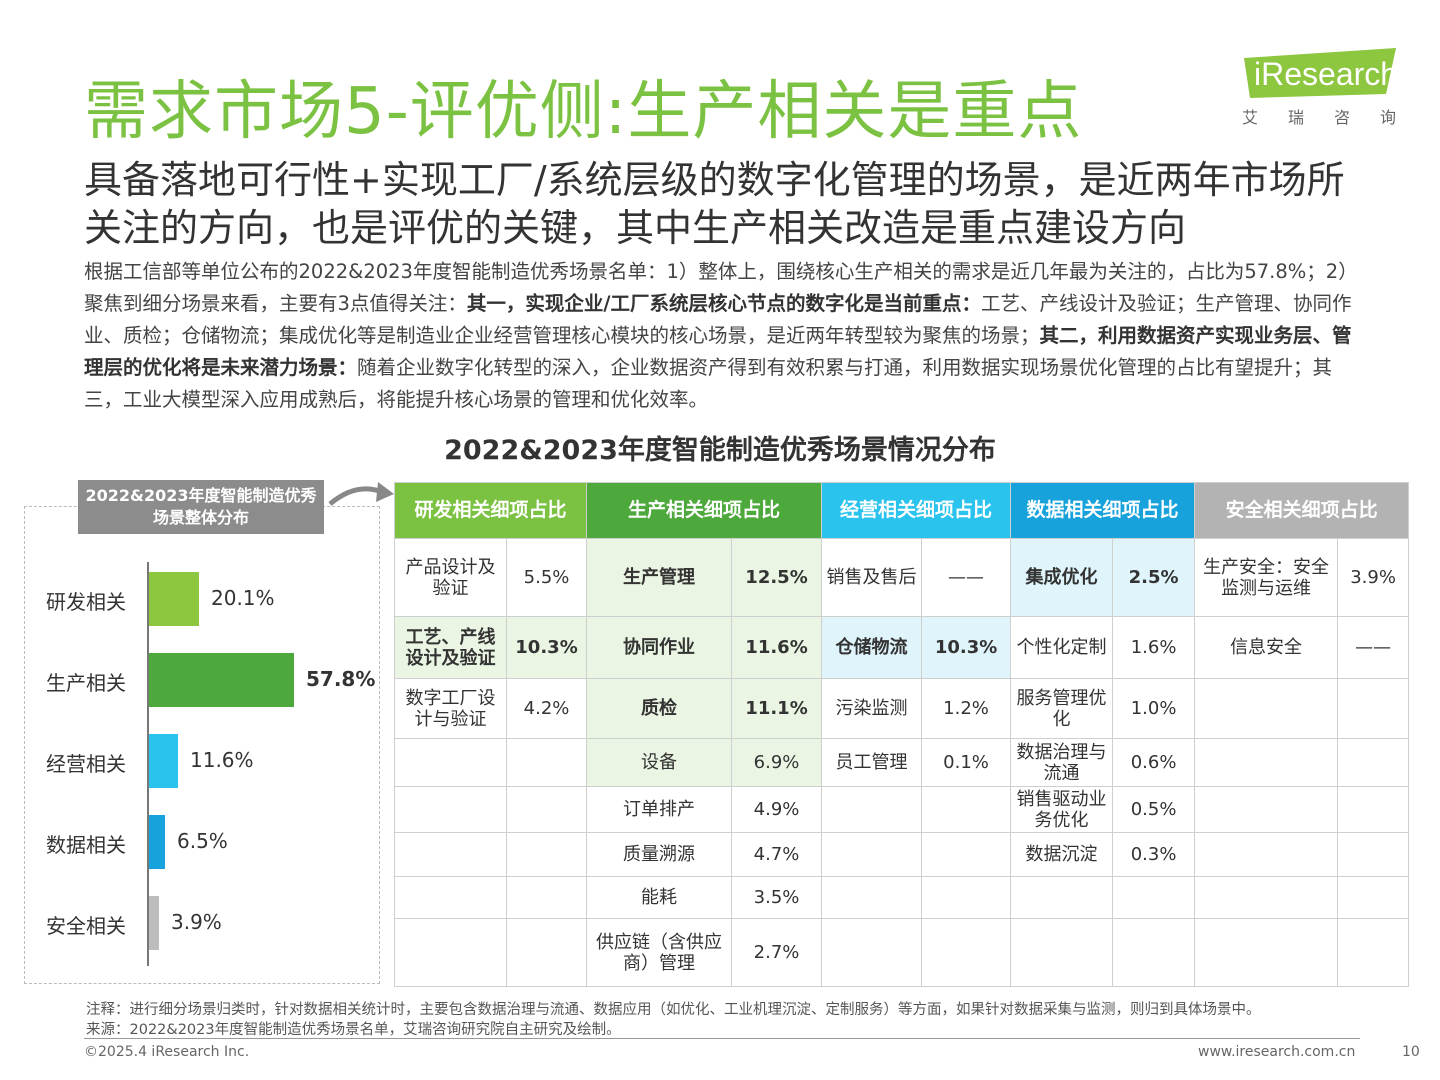  Describe the element at coordinates (659, 809) in the screenshot. I see `table-cell-item: 订单排产` at that location.